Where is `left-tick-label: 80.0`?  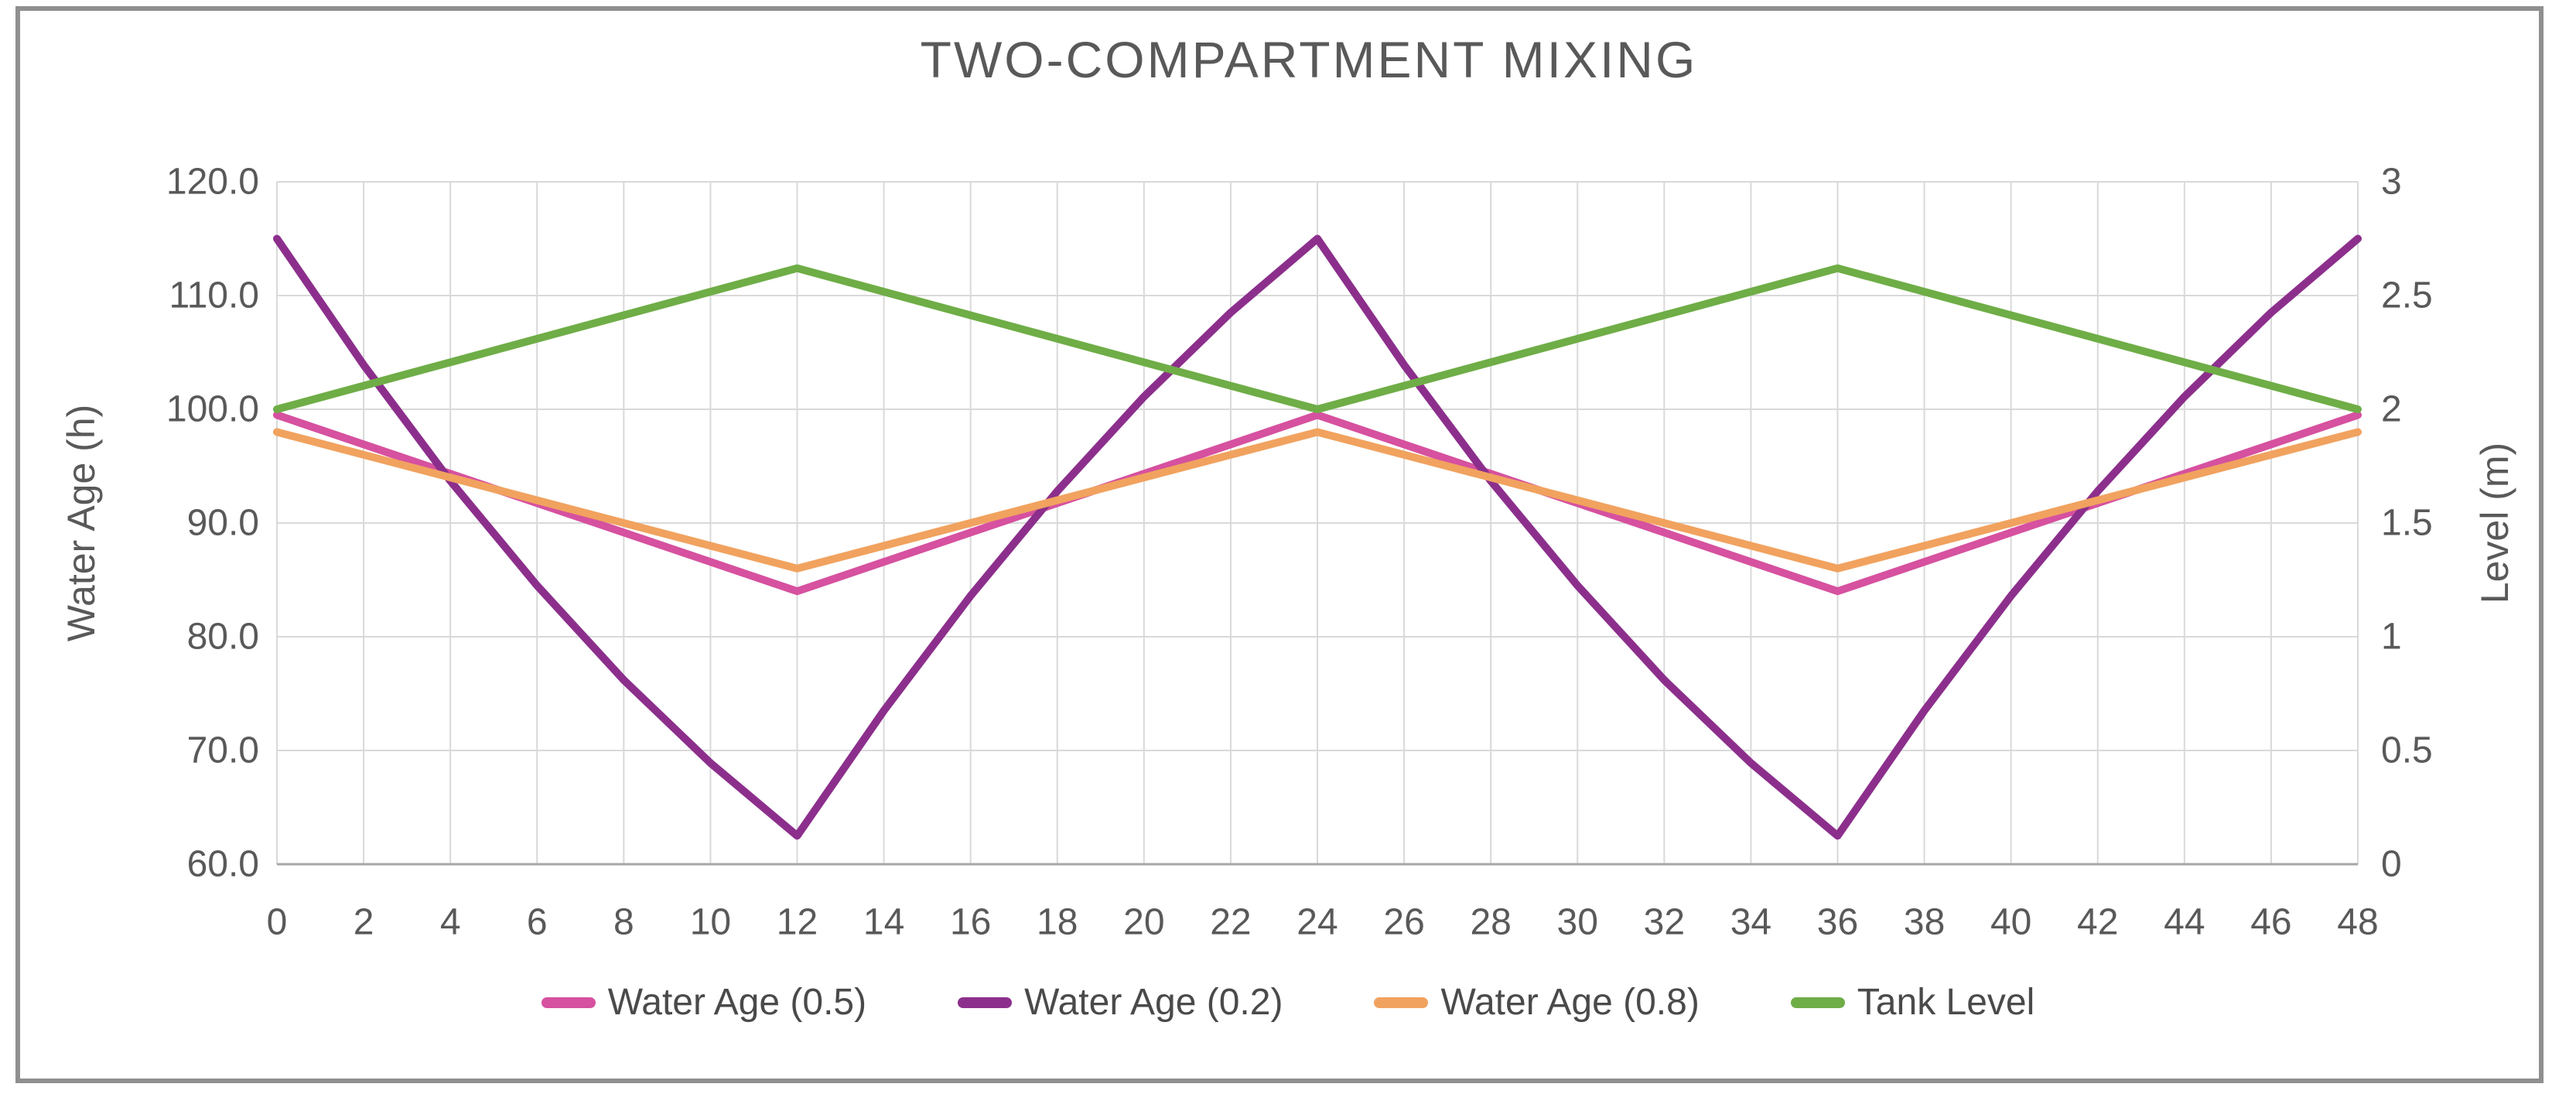 left-tick-label: 80.0 is located at coordinates (223, 637).